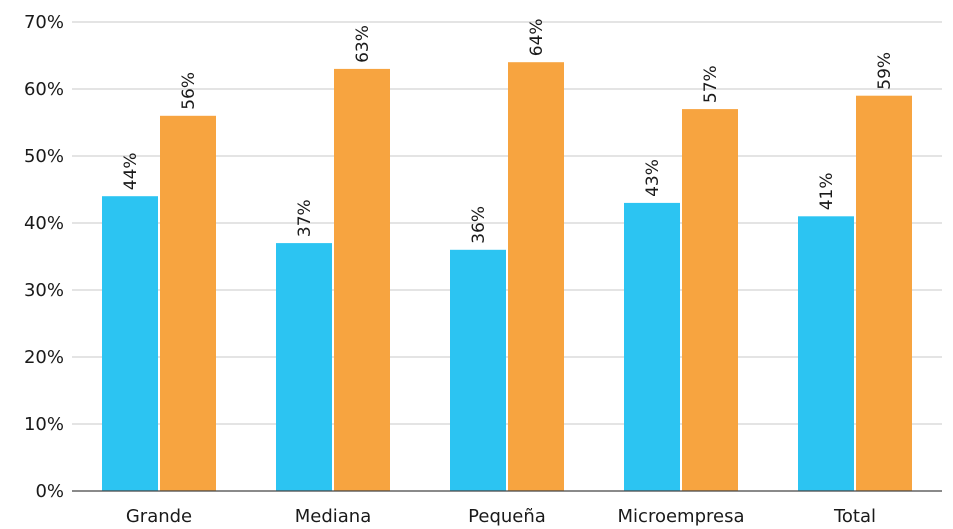 The height and width of the screenshot is (529, 953). What do you see at coordinates (507, 516) in the screenshot?
I see `x-category-label: Pequeña` at bounding box center [507, 516].